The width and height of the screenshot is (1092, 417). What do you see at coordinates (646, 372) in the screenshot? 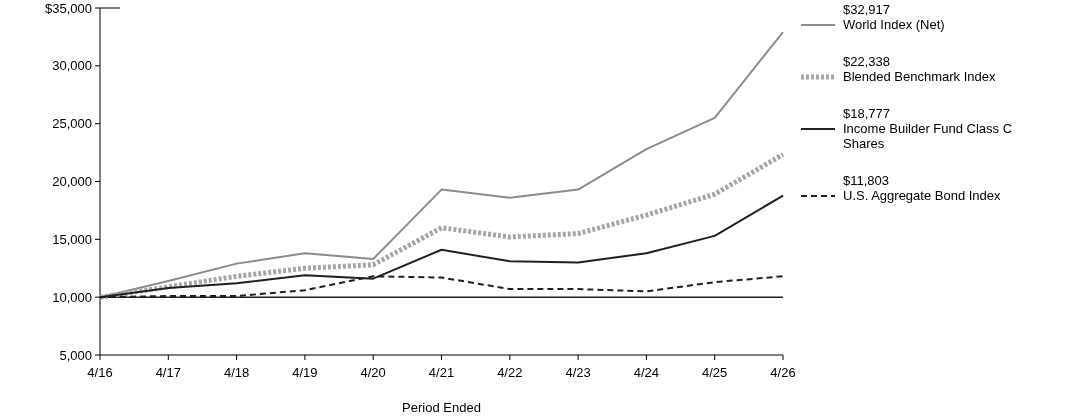
I see `x-tick-label: 4/24` at bounding box center [646, 372].